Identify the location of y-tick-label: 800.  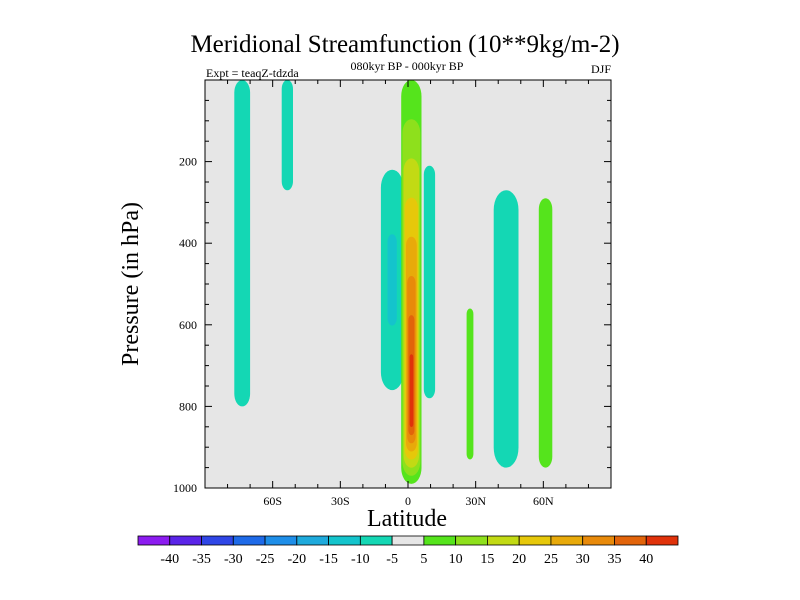
(188, 406).